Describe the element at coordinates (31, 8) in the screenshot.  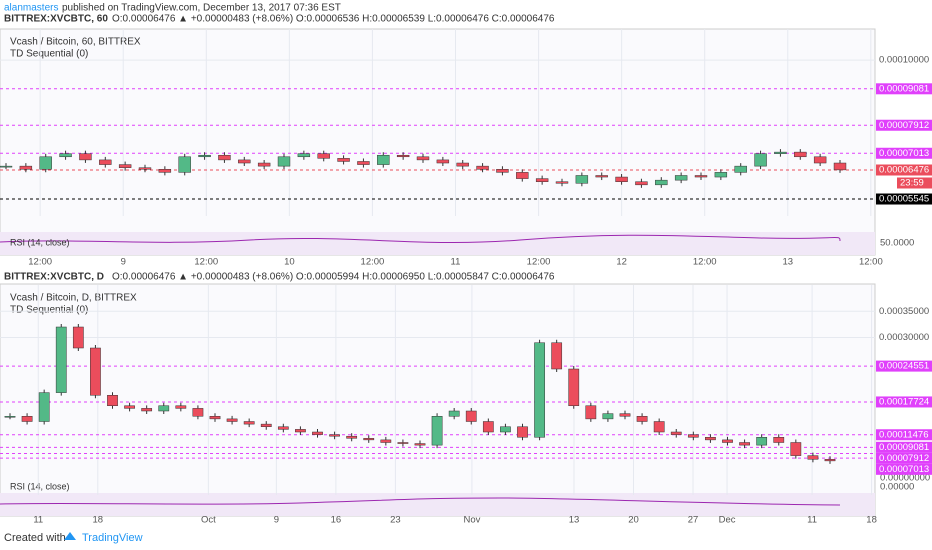
I see `author: alanmasters` at that location.